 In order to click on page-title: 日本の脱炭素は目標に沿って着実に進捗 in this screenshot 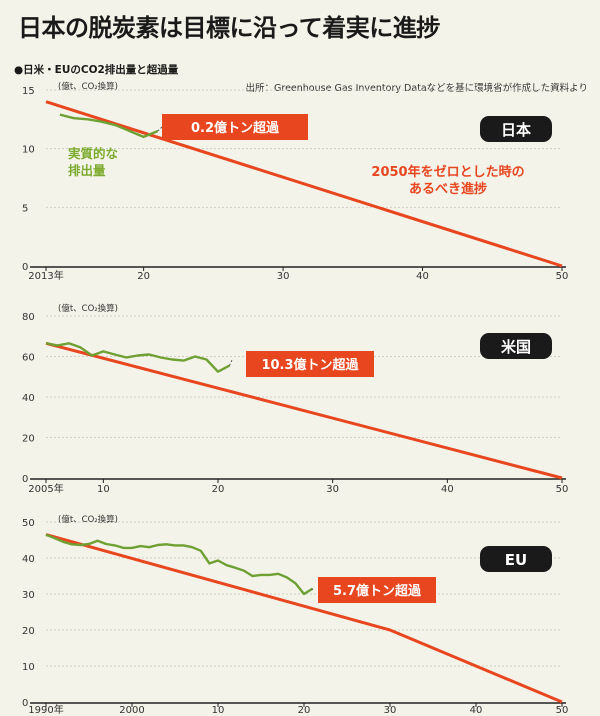, I will do `click(229, 28)`.